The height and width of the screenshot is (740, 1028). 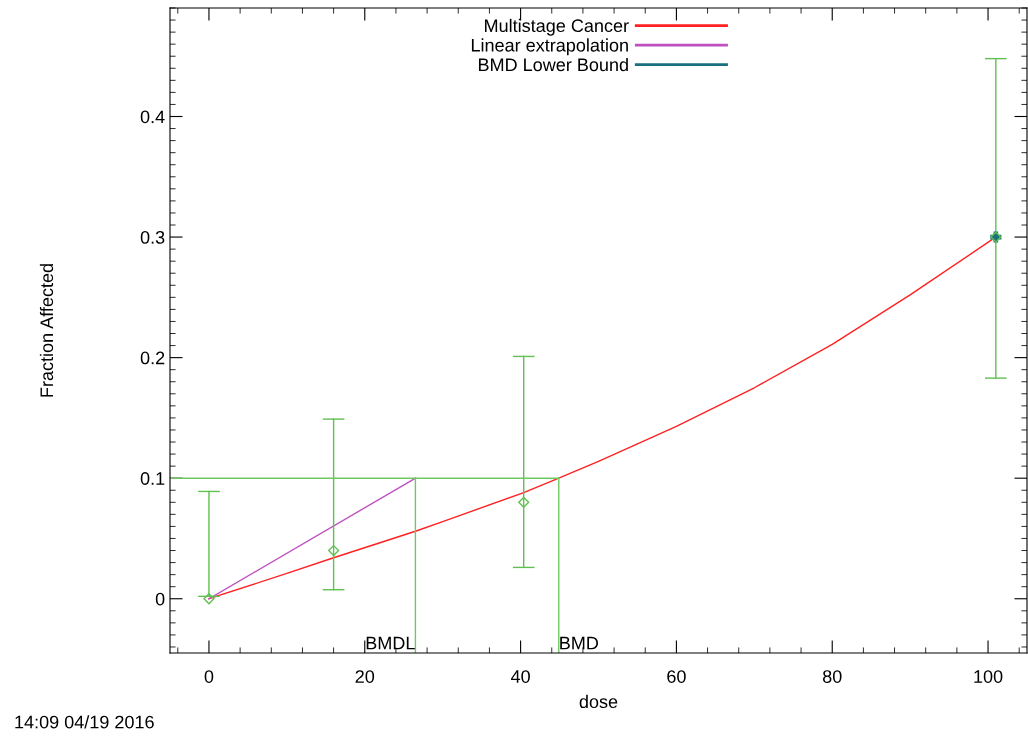 What do you see at coordinates (152, 117) in the screenshot?
I see `y-tick-label: 0.4` at bounding box center [152, 117].